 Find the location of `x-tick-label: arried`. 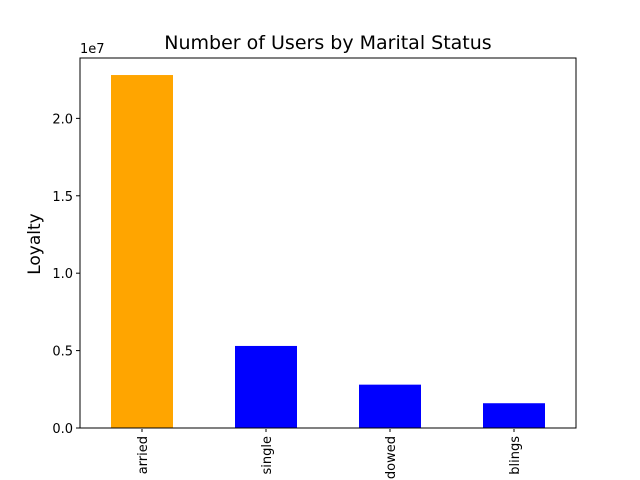

x-tick-label: arried is located at coordinates (143, 455).